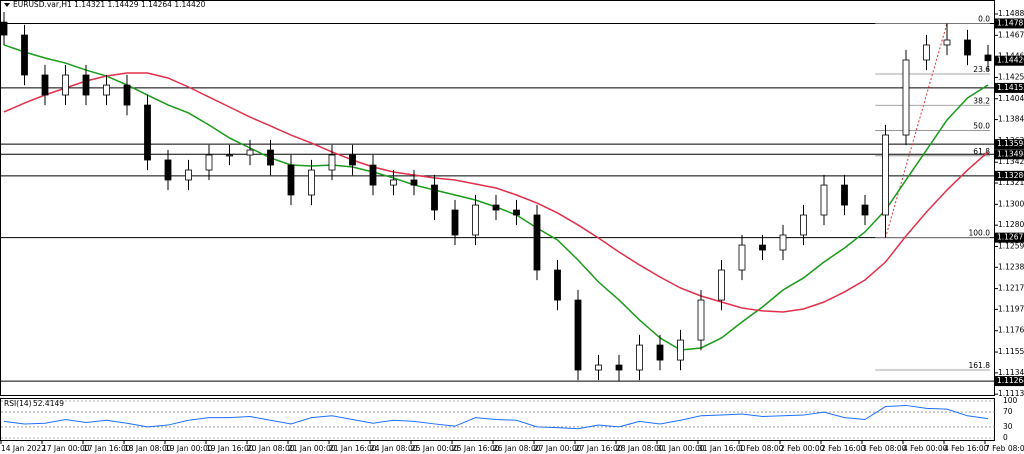 This screenshot has width=1024, height=454. Describe the element at coordinates (1011, 245) in the screenshot. I see `y-tick-label: 1.12590` at that location.